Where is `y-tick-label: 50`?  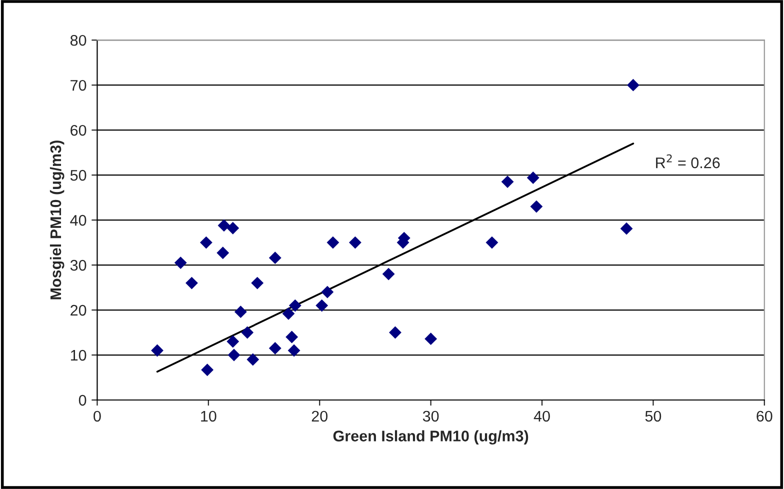
y-tick-label: 50 is located at coordinates (78, 175).